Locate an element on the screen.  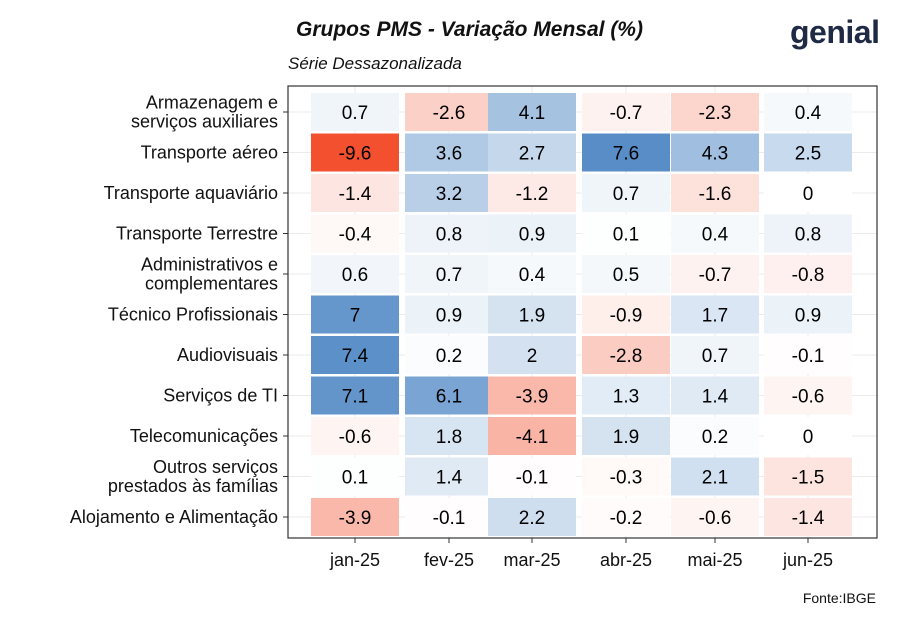
cell-label: 2 is located at coordinates (532, 356).